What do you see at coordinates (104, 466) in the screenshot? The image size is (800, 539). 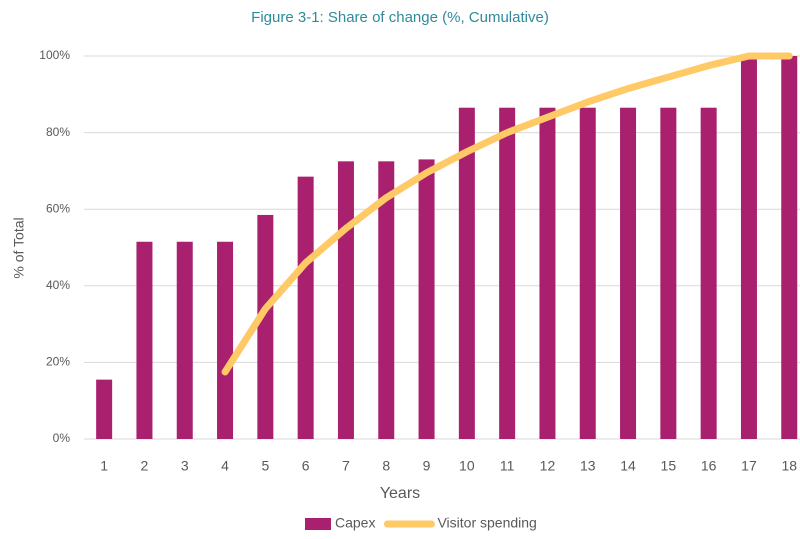 I see `x-tick-label: 1` at bounding box center [104, 466].